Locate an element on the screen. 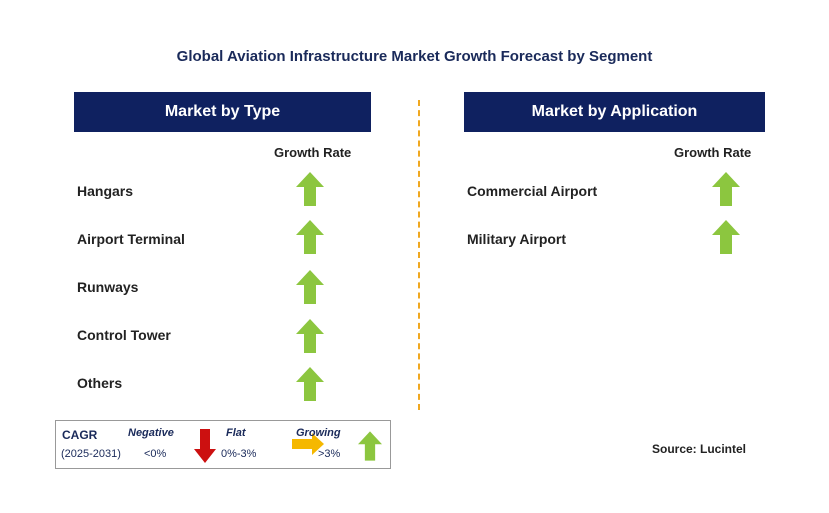  application-growth-rate-header: Growth Rate is located at coordinates (713, 152).